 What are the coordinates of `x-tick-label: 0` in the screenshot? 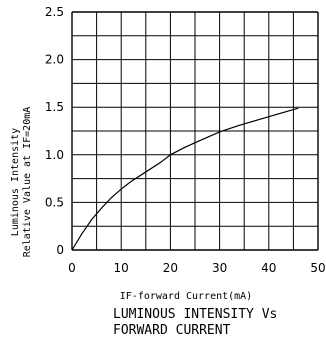 It's located at (72, 268).